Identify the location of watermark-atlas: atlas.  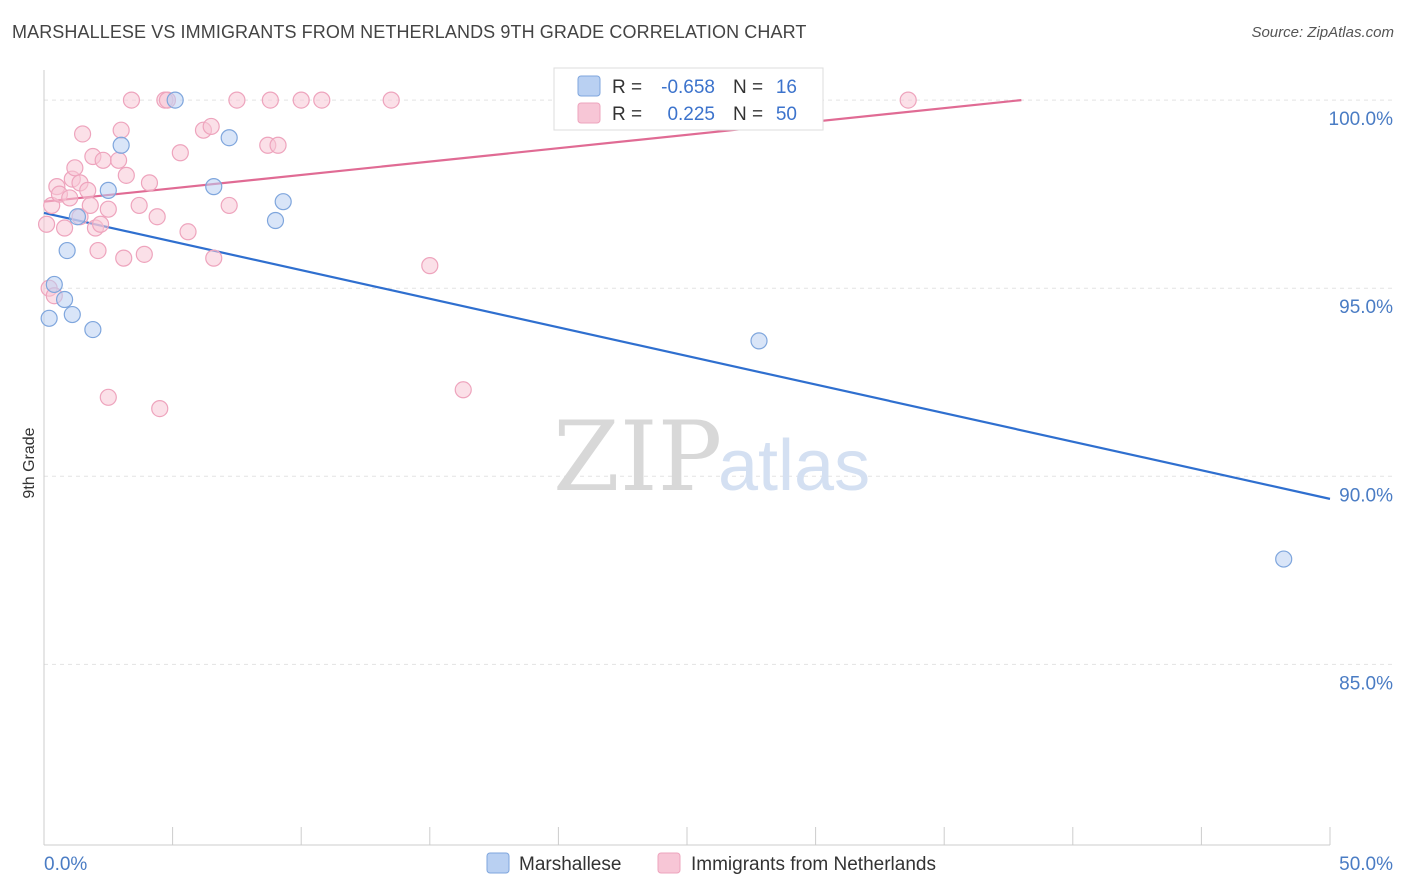
(794, 466).